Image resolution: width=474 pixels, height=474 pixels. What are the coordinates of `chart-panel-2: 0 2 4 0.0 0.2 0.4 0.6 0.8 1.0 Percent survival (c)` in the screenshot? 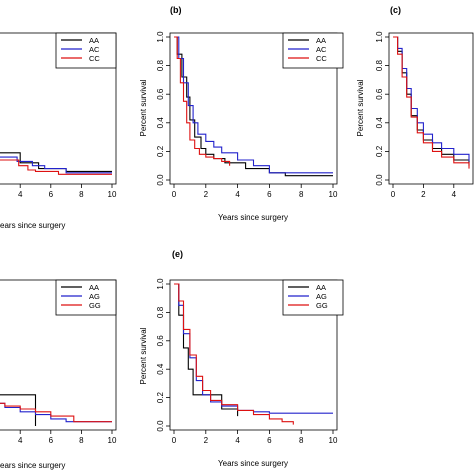 It's located at (415, 102).